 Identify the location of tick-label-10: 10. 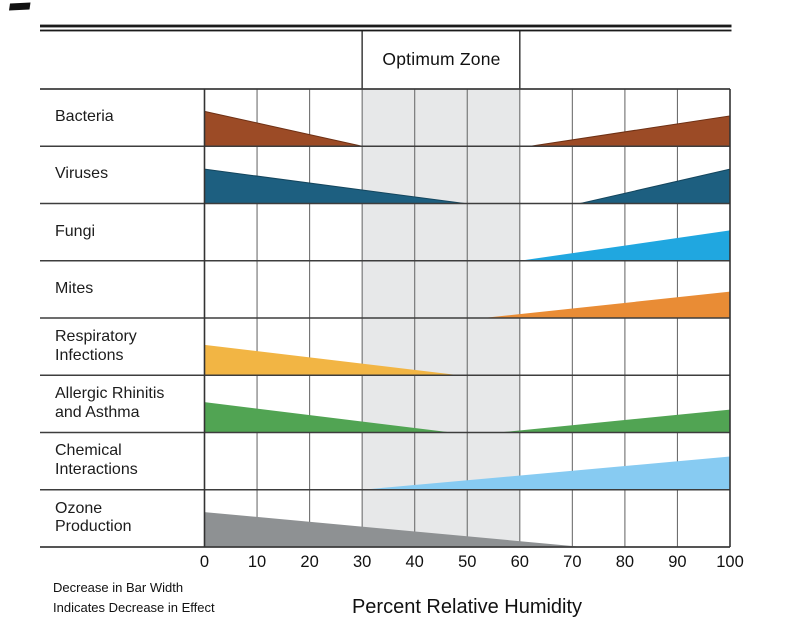
(257, 562).